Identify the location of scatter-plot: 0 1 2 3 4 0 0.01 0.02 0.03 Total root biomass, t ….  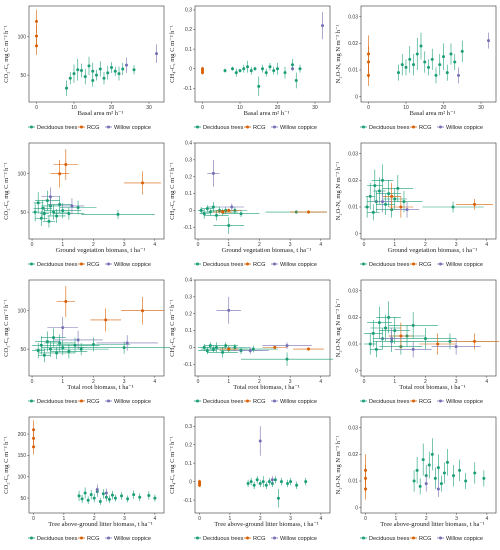
(417, 342).